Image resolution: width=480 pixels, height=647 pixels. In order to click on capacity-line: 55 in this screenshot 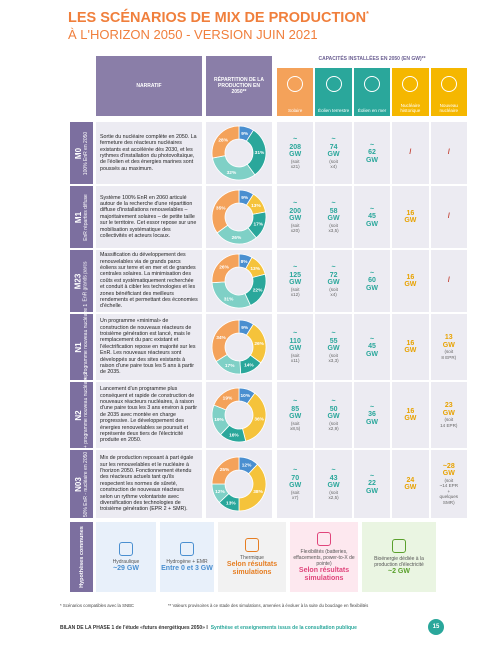, I will do `click(333, 341)`.